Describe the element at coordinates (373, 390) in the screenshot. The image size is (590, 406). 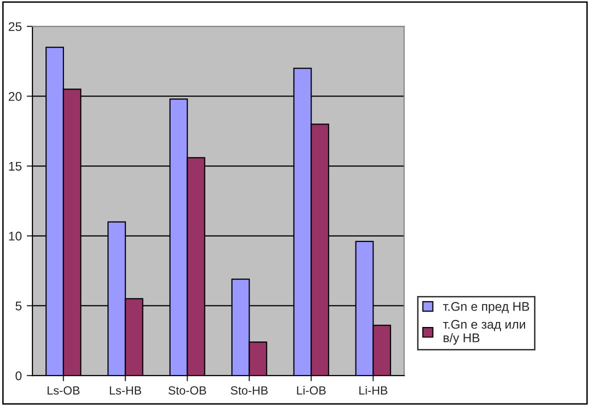
I see `x-tick-label: Li-HB` at that location.